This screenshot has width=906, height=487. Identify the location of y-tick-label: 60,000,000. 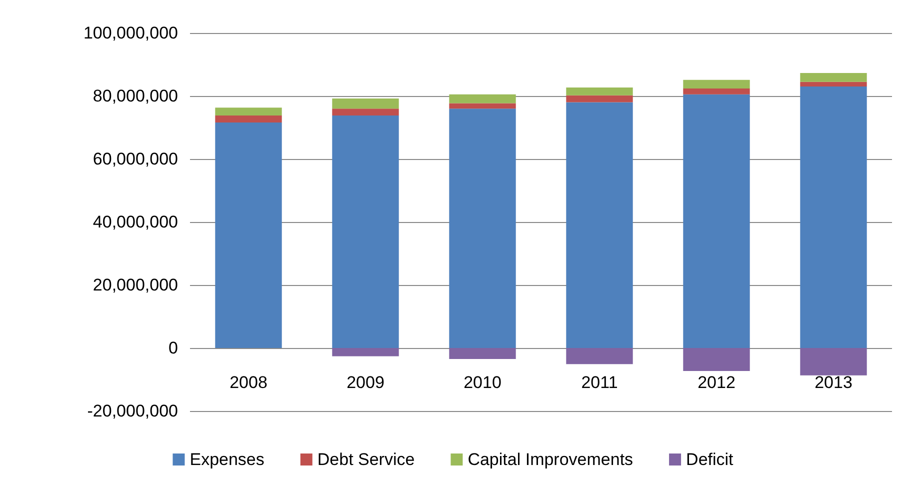
(135, 159).